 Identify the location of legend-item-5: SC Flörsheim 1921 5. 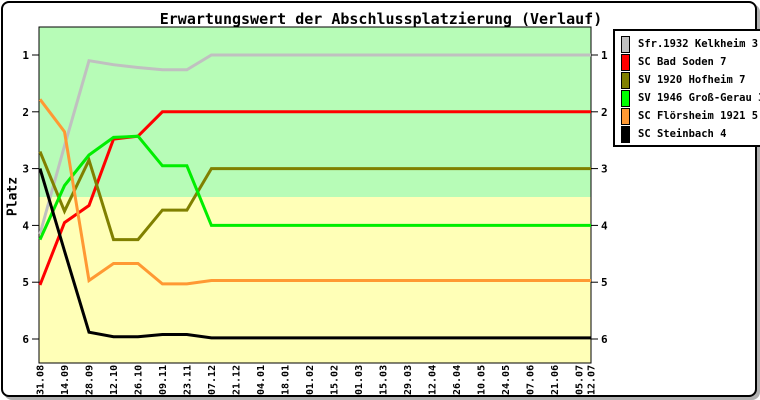
(690, 116).